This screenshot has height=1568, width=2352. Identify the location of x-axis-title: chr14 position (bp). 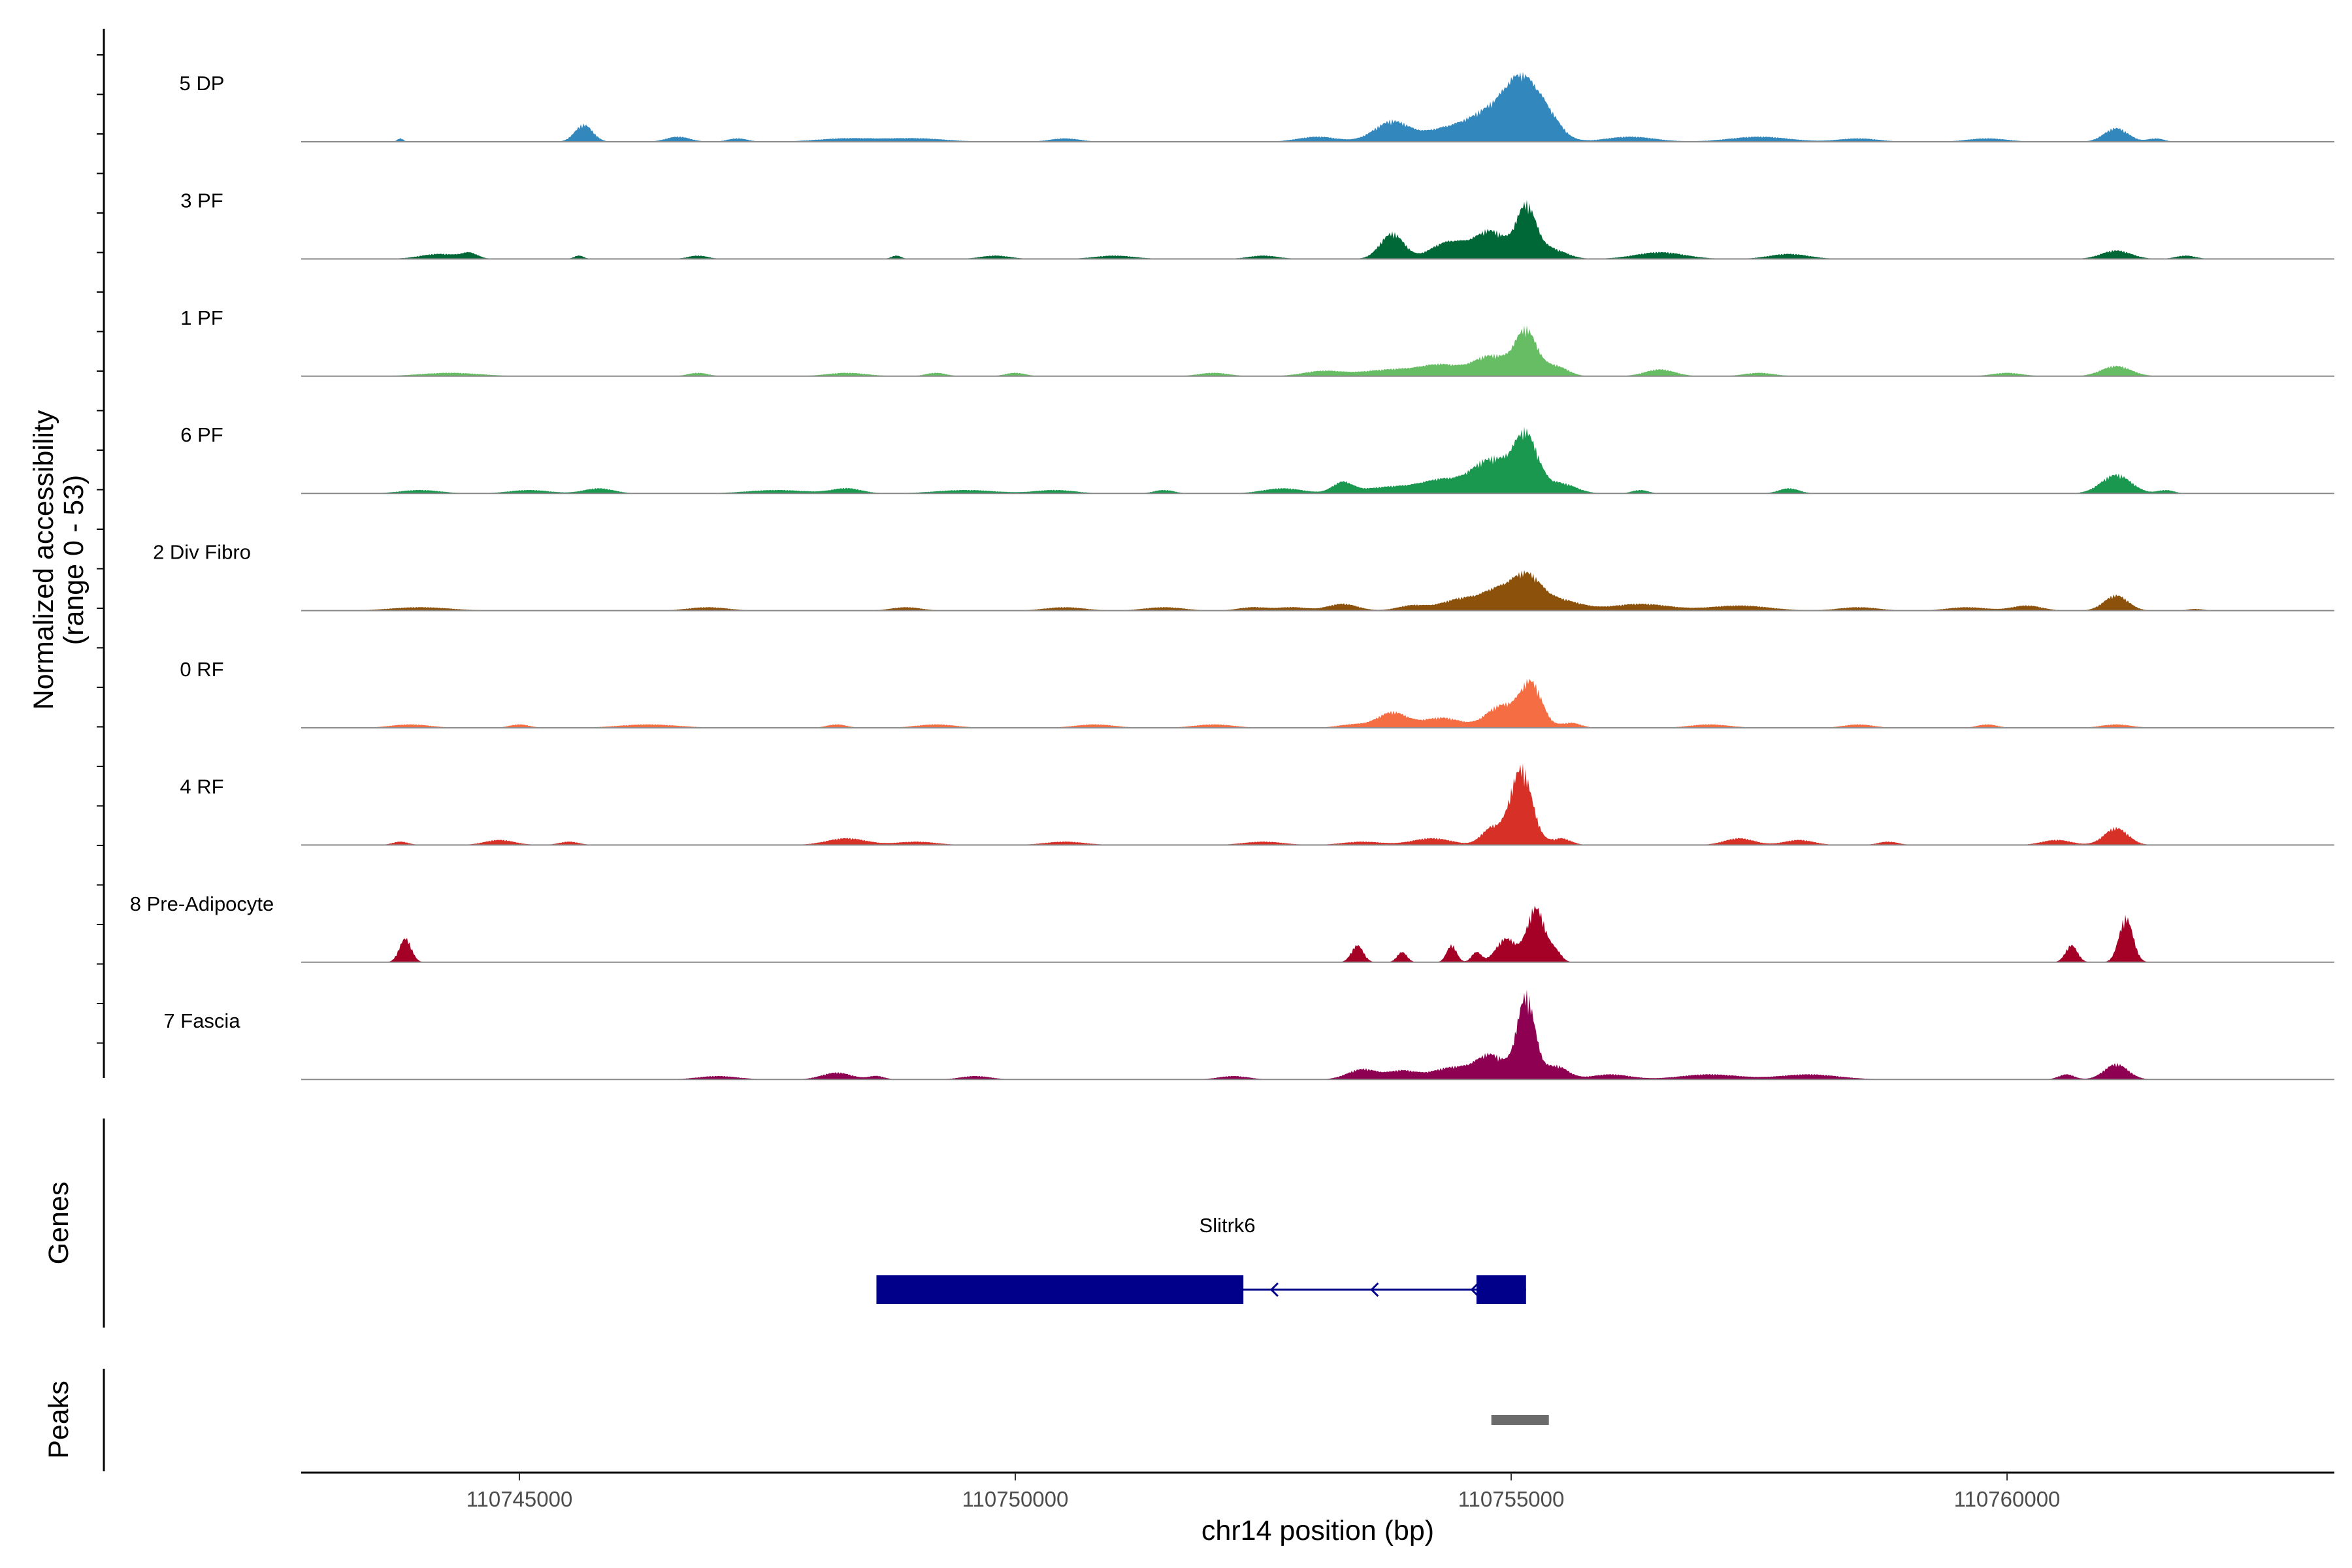
(1317, 1530).